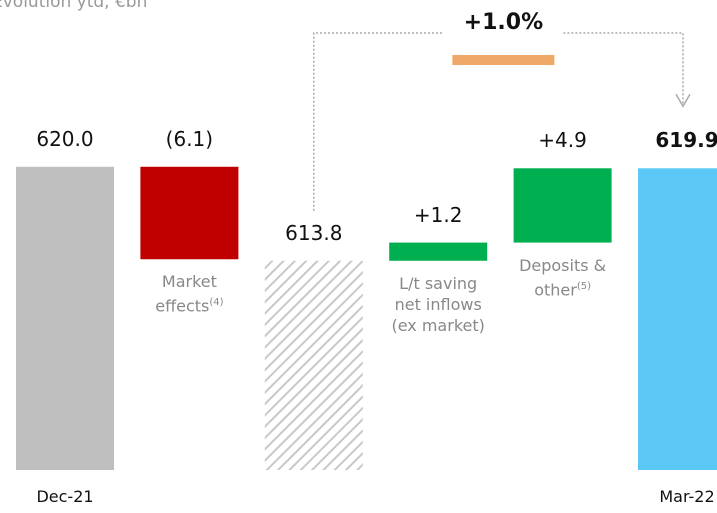 This screenshot has width=717, height=513. I want to click on category-text: L/t saving net inflows (ex market), so click(438, 304).